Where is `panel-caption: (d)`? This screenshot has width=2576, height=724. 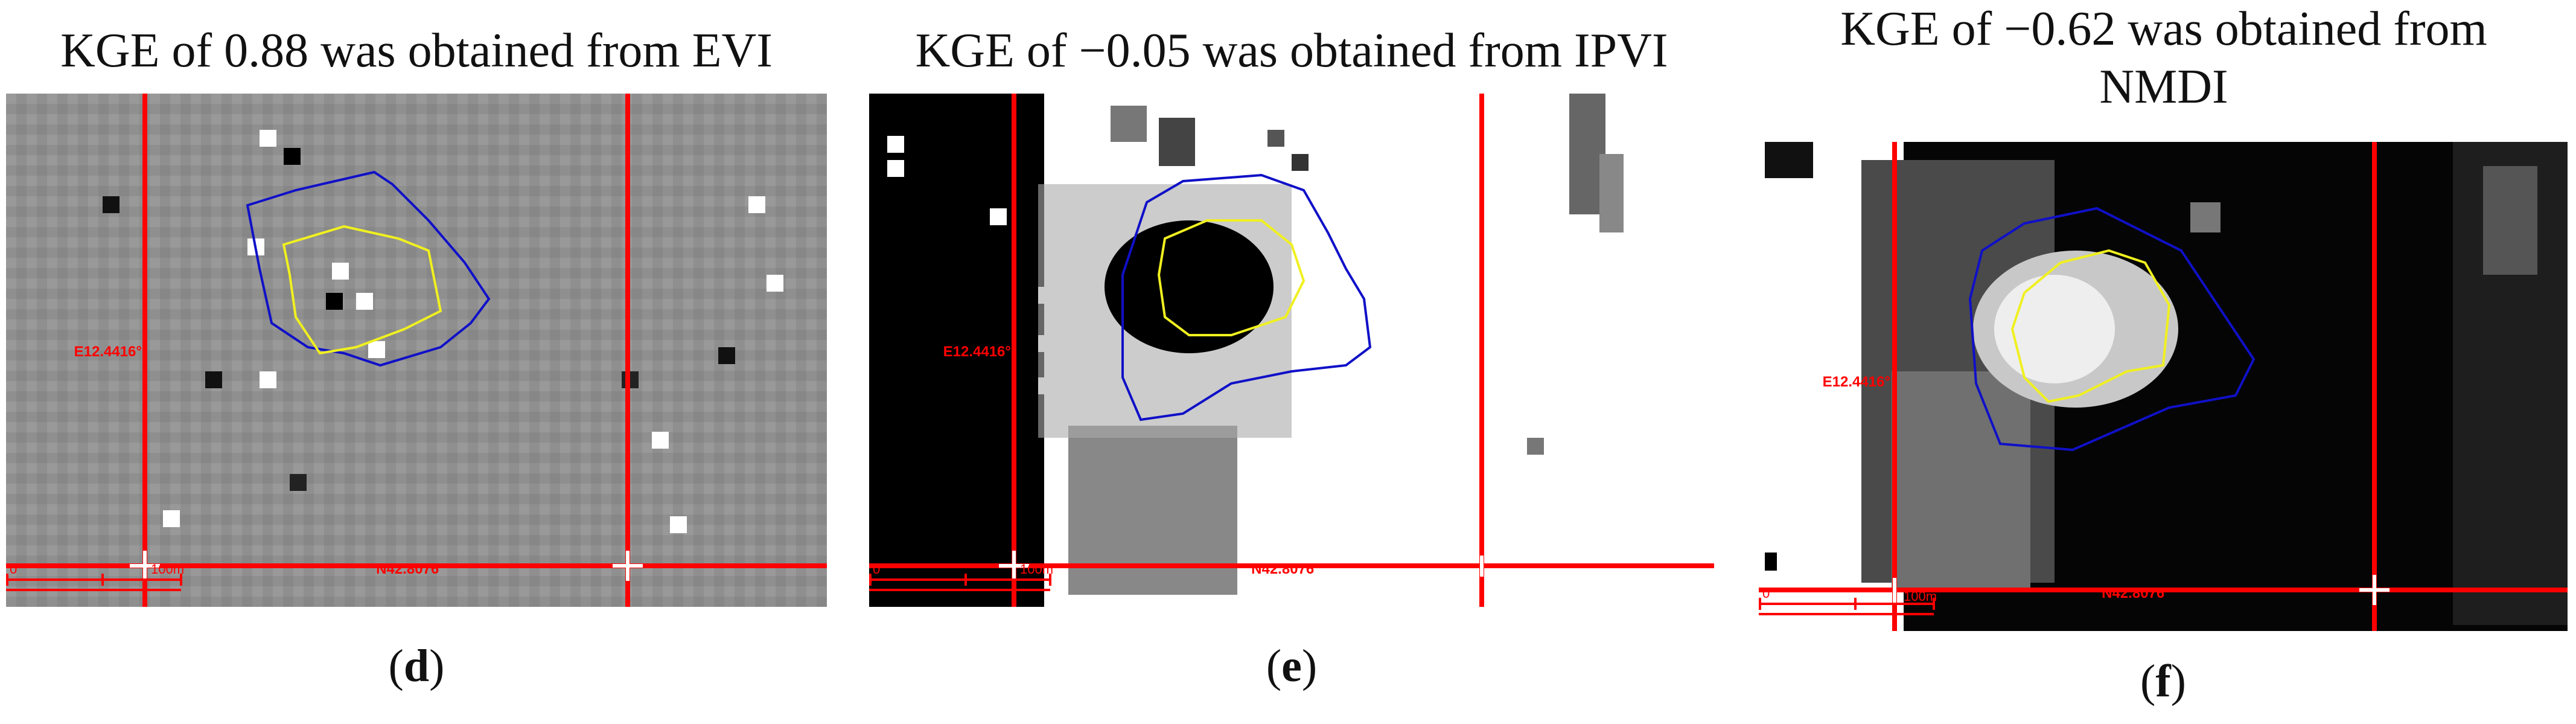 panel-caption: (d) is located at coordinates (416, 666).